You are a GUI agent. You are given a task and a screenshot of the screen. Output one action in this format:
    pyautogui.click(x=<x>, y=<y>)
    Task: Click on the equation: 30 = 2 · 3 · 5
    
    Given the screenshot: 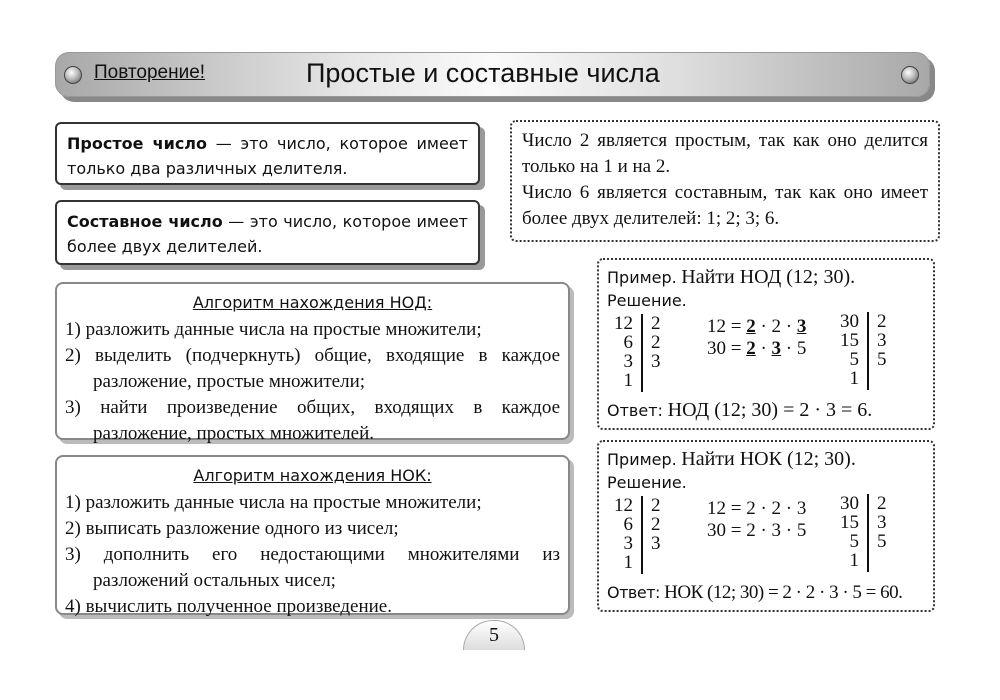 What is the action you would take?
    pyautogui.click(x=757, y=530)
    